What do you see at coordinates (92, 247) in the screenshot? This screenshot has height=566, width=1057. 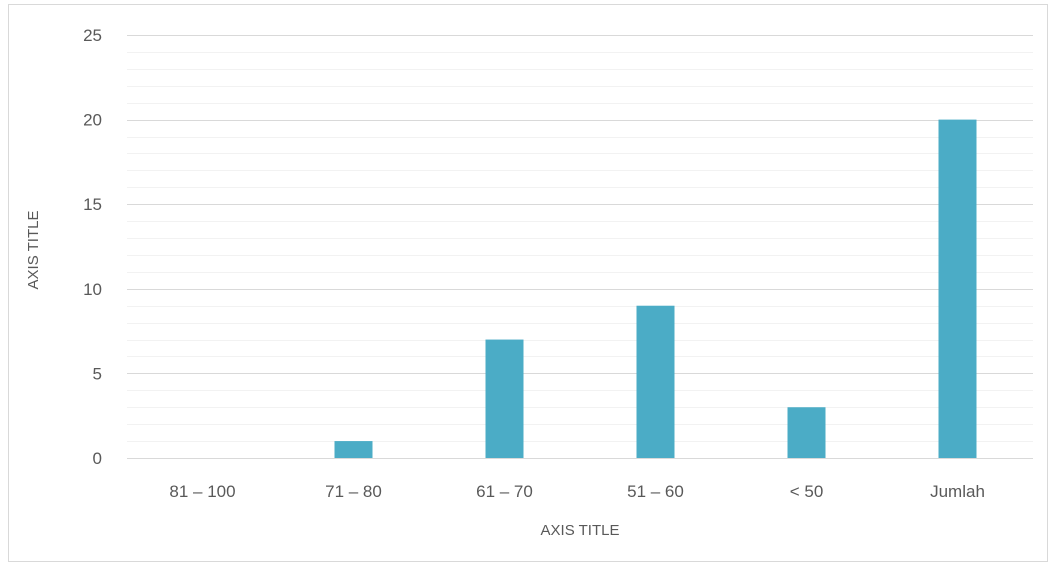 I see `y-axis-ticks: 0 5 10 15 20 25` at bounding box center [92, 247].